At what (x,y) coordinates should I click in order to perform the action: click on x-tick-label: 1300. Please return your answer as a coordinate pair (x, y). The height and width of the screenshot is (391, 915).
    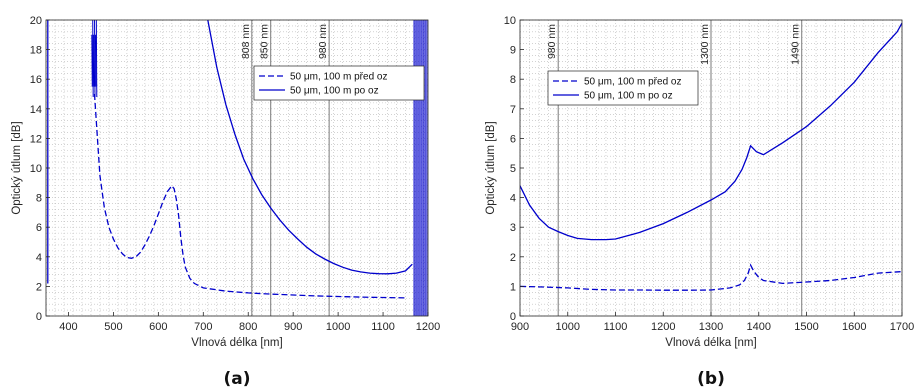
    Looking at the image, I should click on (711, 327).